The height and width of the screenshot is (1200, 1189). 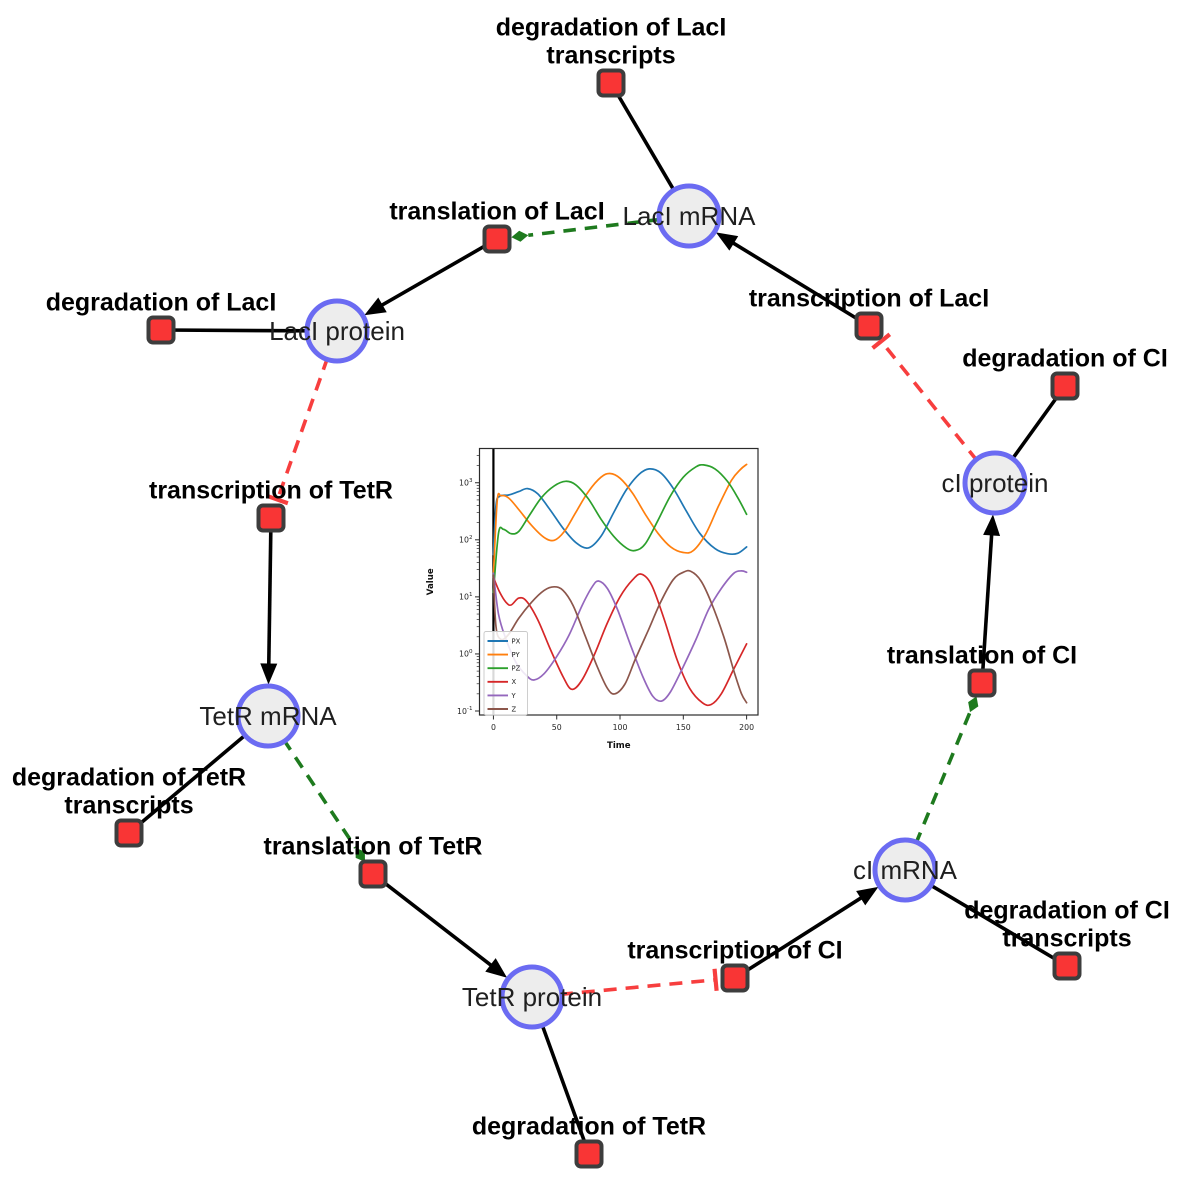 I want to click on reaction-node-translation-laci, so click(x=497, y=239).